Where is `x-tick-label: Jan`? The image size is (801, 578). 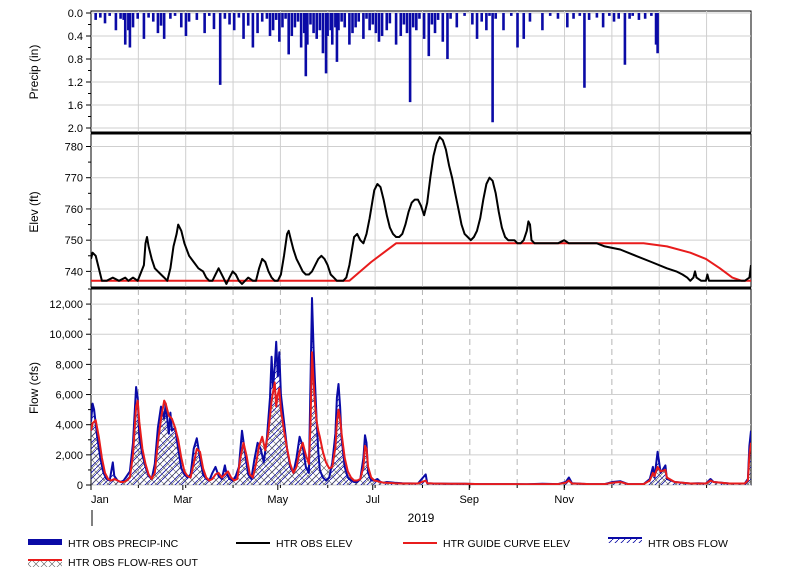 x-tick-label: Jan is located at coordinates (100, 500).